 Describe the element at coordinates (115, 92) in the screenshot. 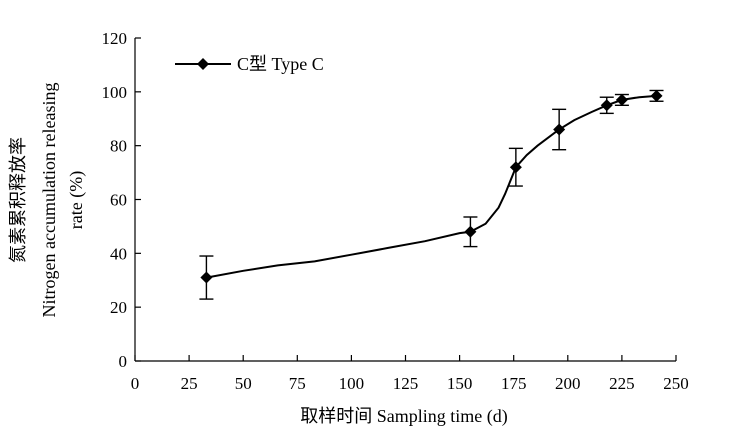

I see `y-tick-label: 100` at that location.